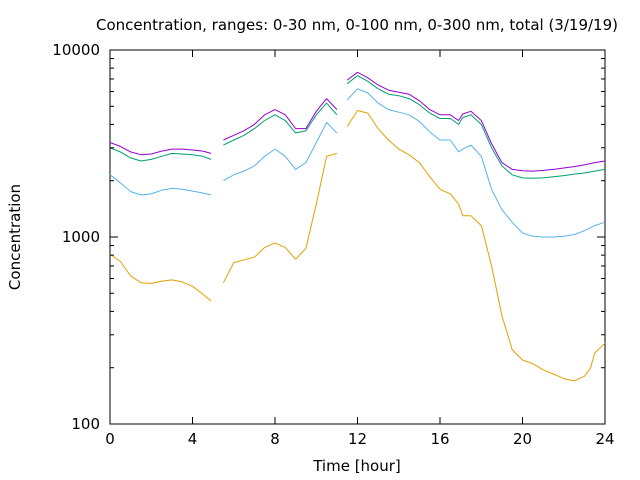 The image size is (640, 480). I want to click on x-tick-label: 20, so click(522, 439).